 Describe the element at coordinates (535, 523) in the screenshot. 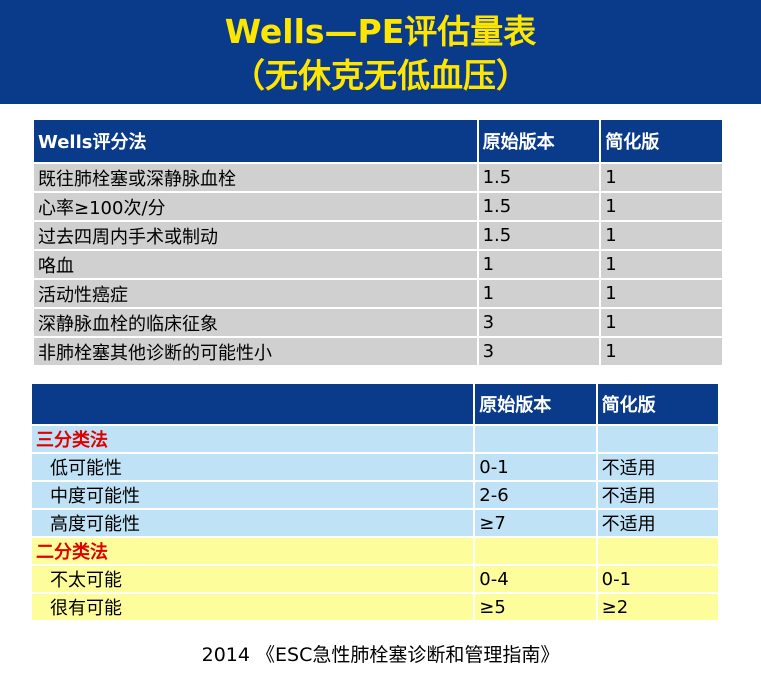

I see `original-range-cell: ≥7` at that location.